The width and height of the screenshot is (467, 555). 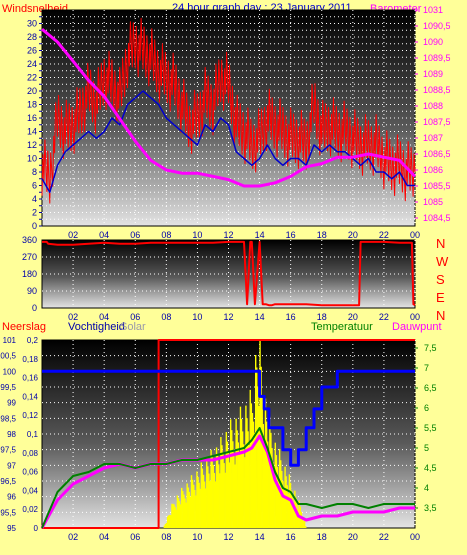 What do you see at coordinates (437, 218) in the screenshot?
I see `y-right-tick-label: 1084,5` at bounding box center [437, 218].